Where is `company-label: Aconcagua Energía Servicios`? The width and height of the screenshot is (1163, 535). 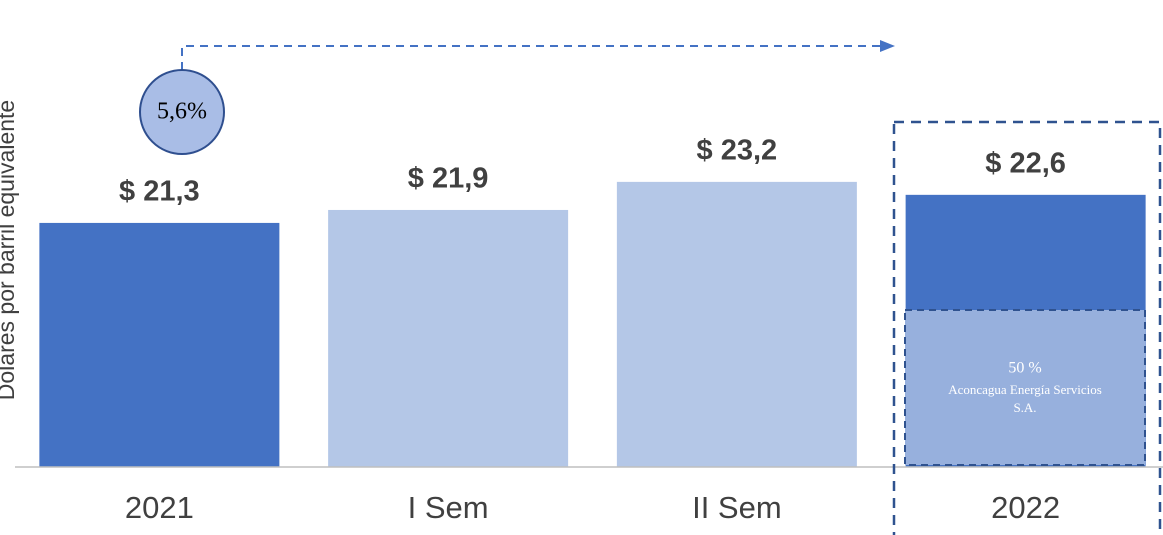 company-label: Aconcagua Energía Servicios is located at coordinates (1025, 389).